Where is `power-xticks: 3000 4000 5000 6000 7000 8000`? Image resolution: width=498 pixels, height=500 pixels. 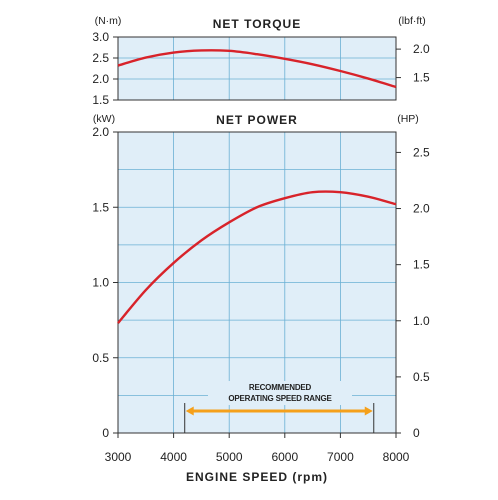 power-xticks: 3000 4000 5000 6000 7000 8000 is located at coordinates (257, 448).